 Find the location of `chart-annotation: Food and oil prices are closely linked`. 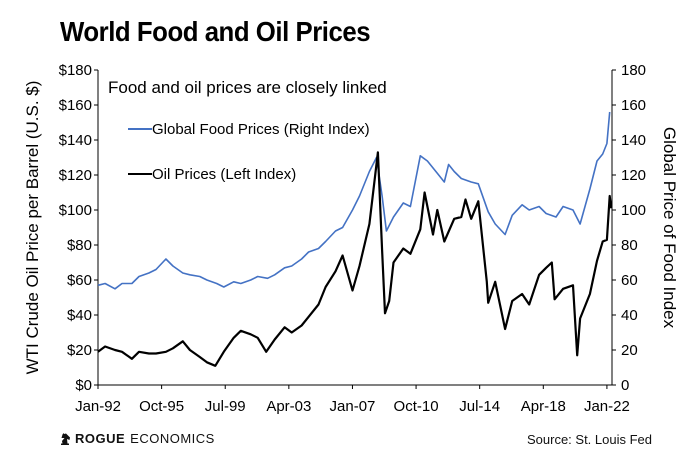

chart-annotation: Food and oil prices are closely linked is located at coordinates (247, 87).